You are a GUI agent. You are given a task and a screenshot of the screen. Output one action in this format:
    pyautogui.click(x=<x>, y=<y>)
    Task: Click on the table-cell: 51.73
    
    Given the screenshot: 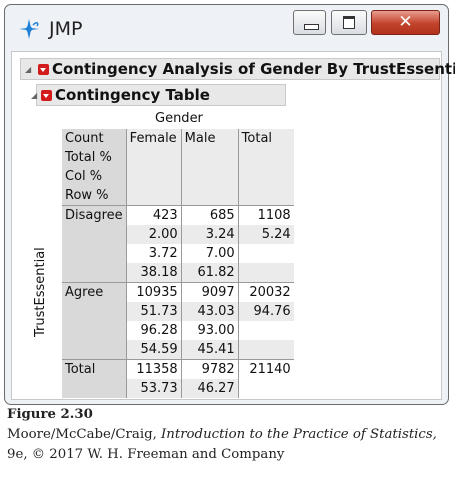 What is the action you would take?
    pyautogui.click(x=153, y=311)
    